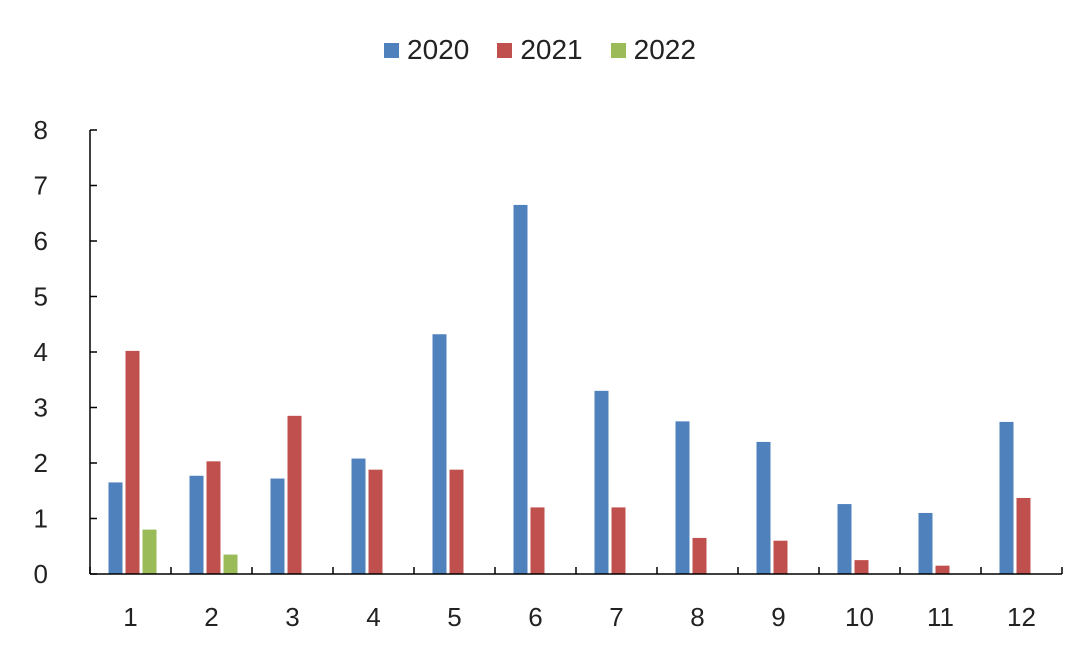  What do you see at coordinates (392, 50) in the screenshot?
I see `legend-swatch-2020` at bounding box center [392, 50].